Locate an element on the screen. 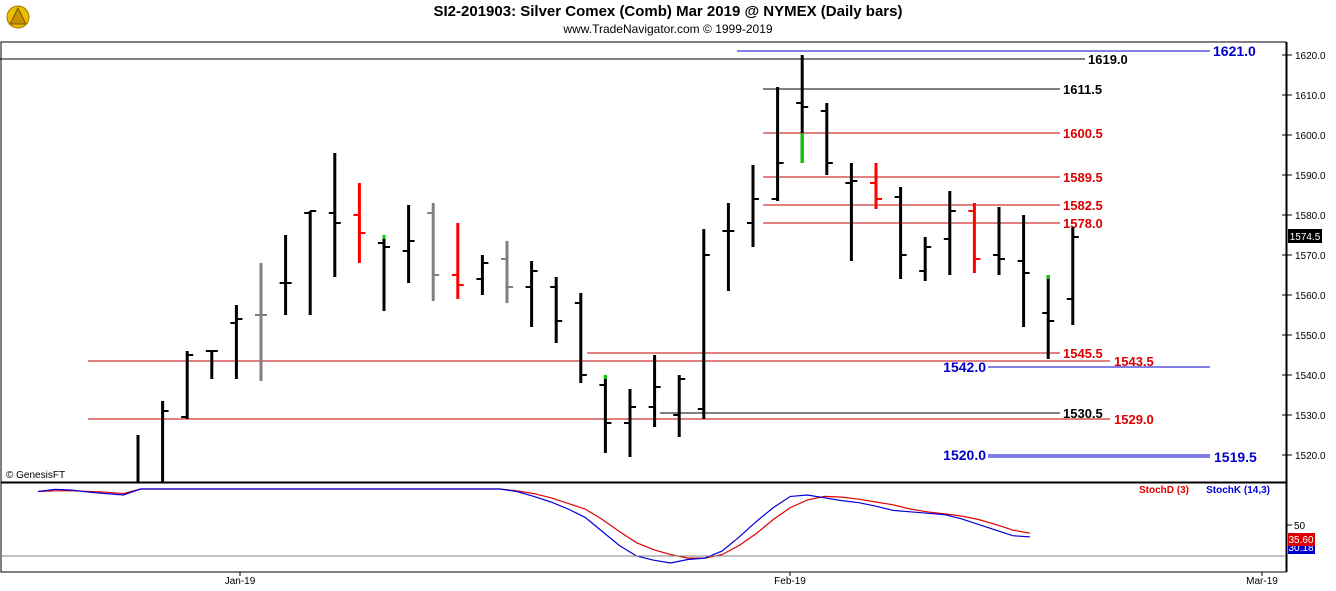  stochd-last-badge is located at coordinates (1301, 539).